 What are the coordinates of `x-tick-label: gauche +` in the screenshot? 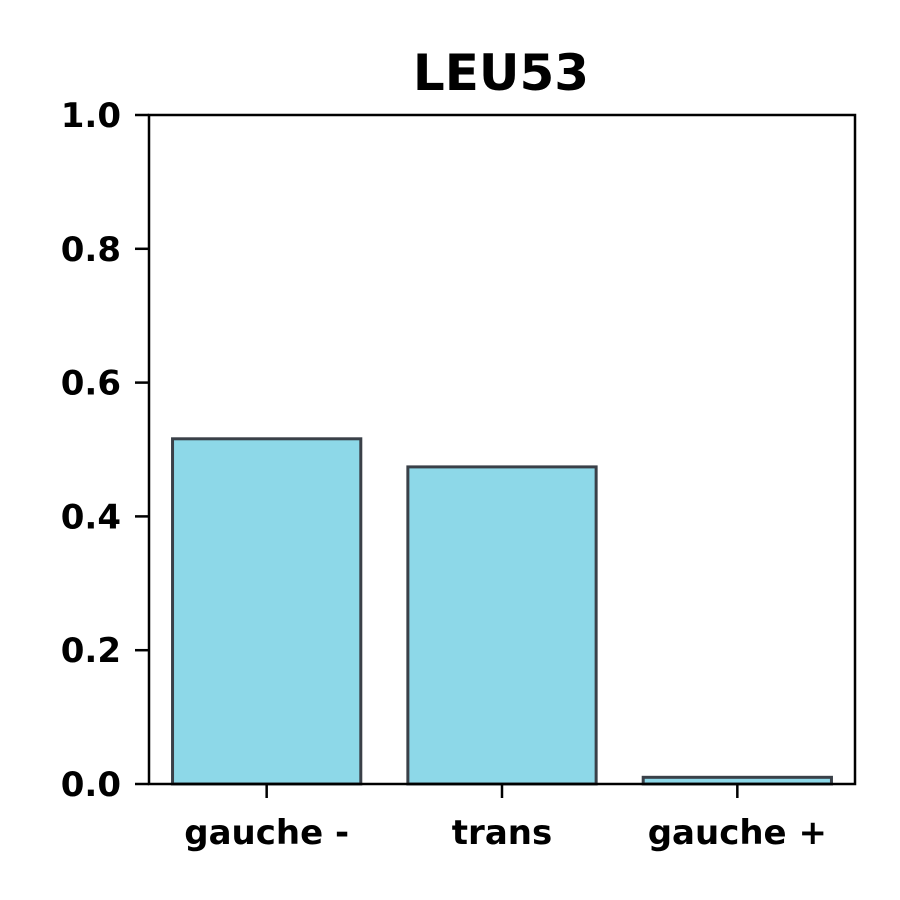 It's located at (737, 833).